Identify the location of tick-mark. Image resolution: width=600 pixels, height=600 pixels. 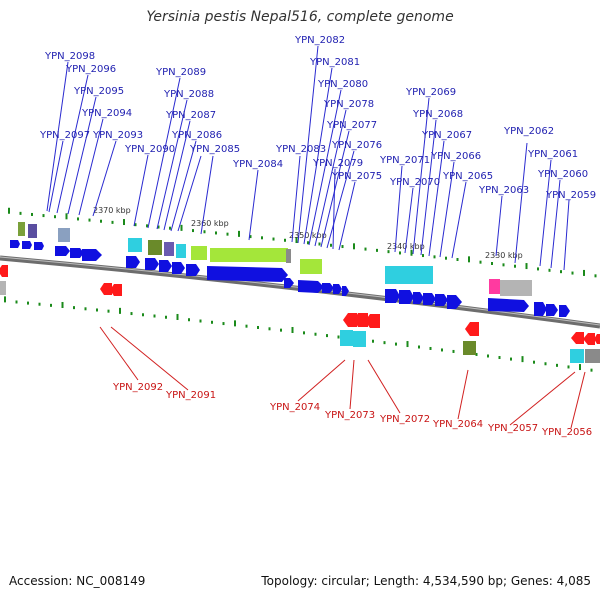
(212, 322).